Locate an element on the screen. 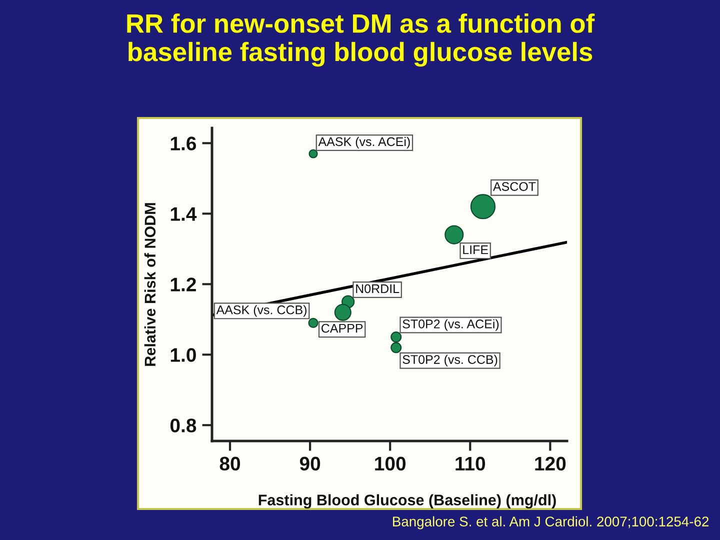  annotation: ST0P2 (vs. ACEi) is located at coordinates (450, 325).